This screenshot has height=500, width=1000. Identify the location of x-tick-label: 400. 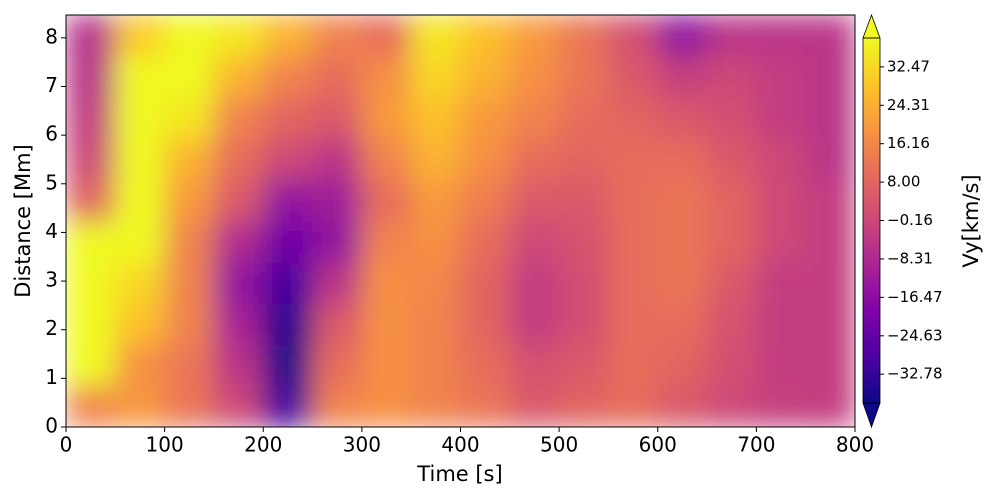
(460, 445).